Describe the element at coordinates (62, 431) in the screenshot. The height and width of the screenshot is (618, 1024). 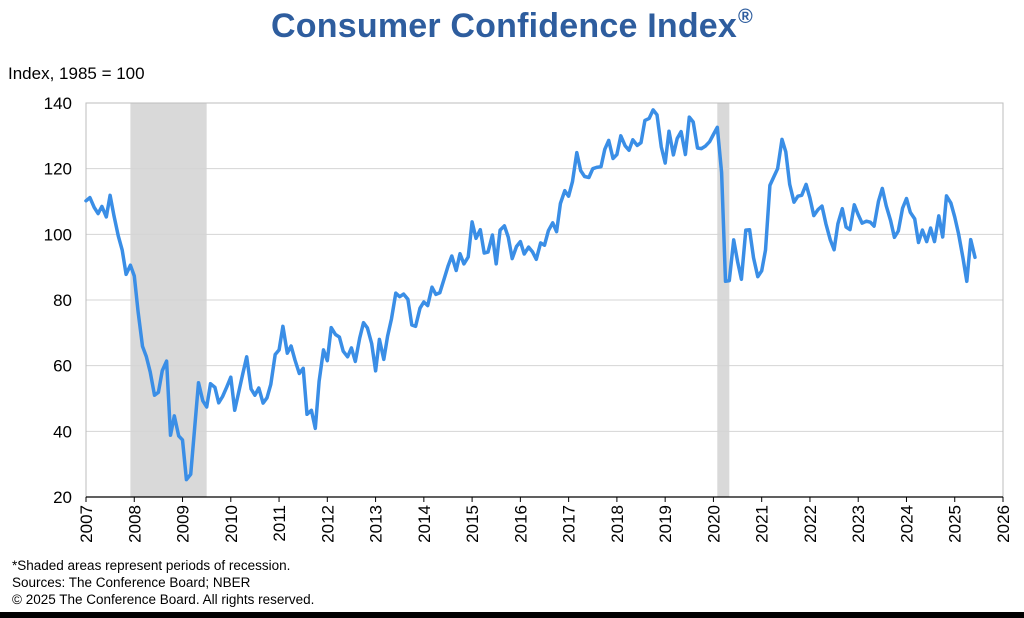
I see `y-tick-label-40: 40` at that location.